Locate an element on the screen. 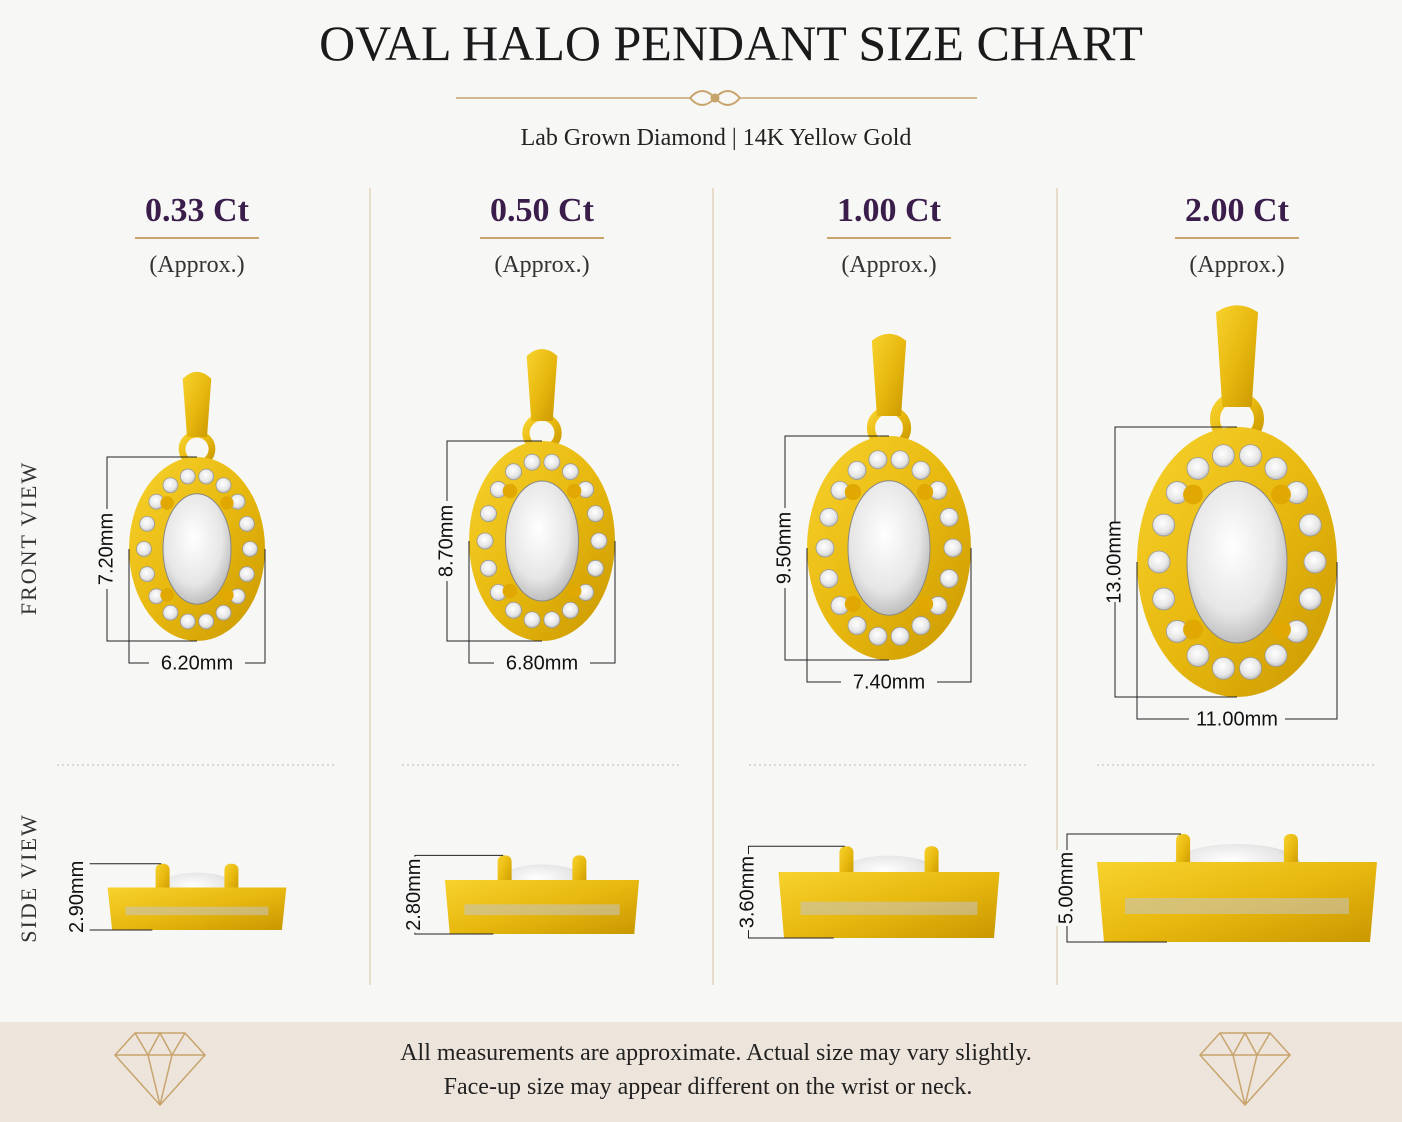 This screenshot has width=1402, height=1122. carat-label: 1.00 Ct is located at coordinates (889, 210).